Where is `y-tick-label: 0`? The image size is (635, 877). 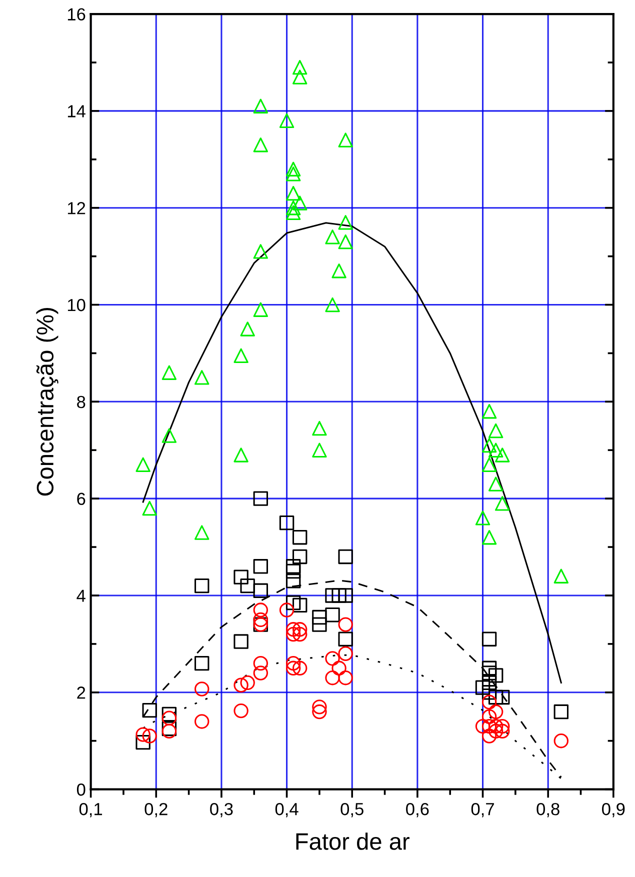 y-tick-label: 0 is located at coordinates (81, 789).